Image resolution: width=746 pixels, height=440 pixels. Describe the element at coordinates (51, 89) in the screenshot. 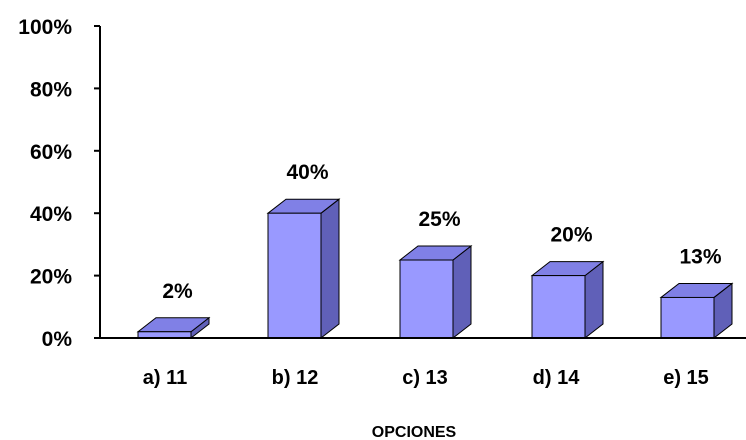

I see `y-tick-label: 80%` at that location.